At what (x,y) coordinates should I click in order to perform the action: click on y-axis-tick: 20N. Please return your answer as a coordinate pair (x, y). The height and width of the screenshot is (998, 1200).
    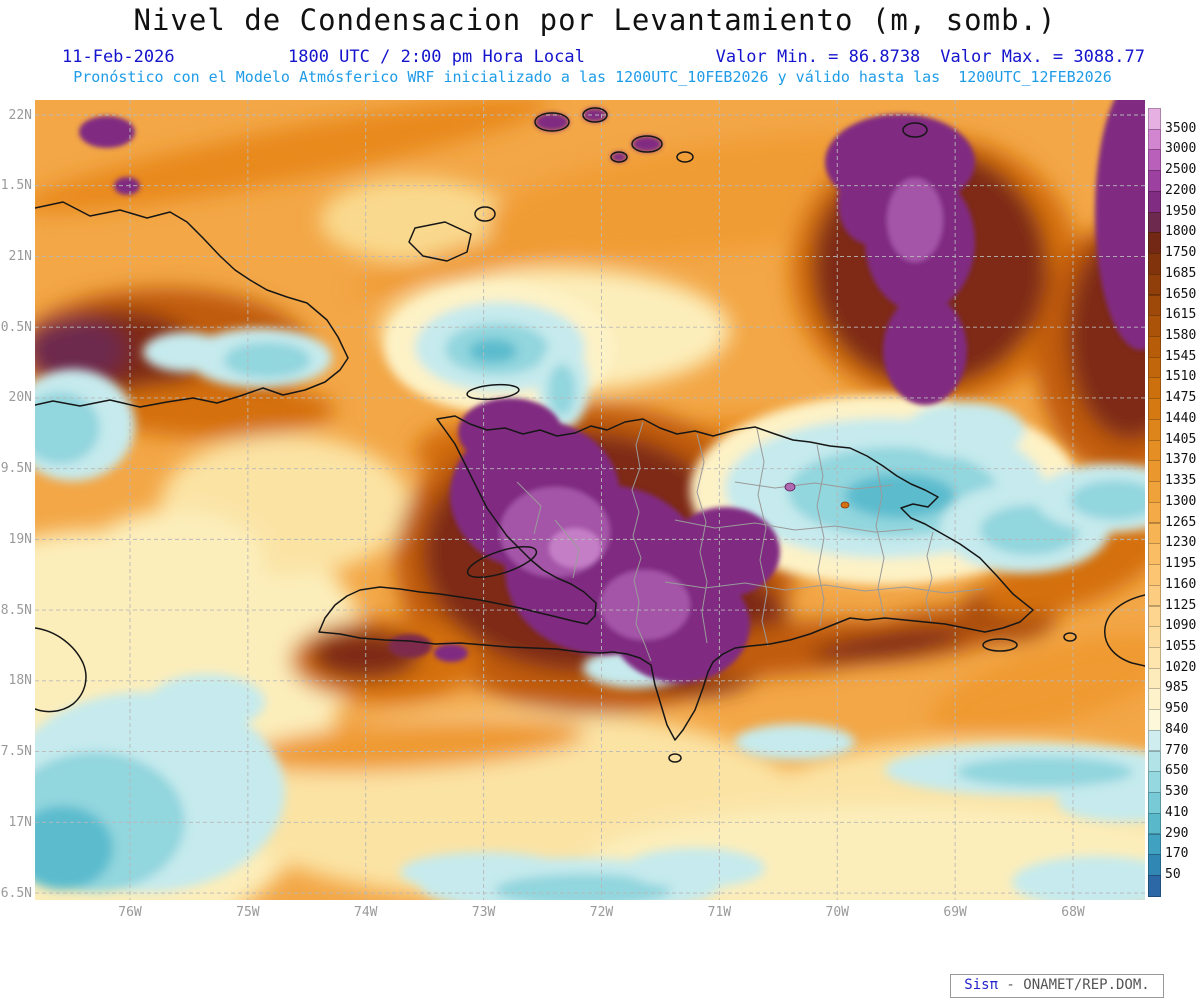
    Looking at the image, I should click on (20, 398).